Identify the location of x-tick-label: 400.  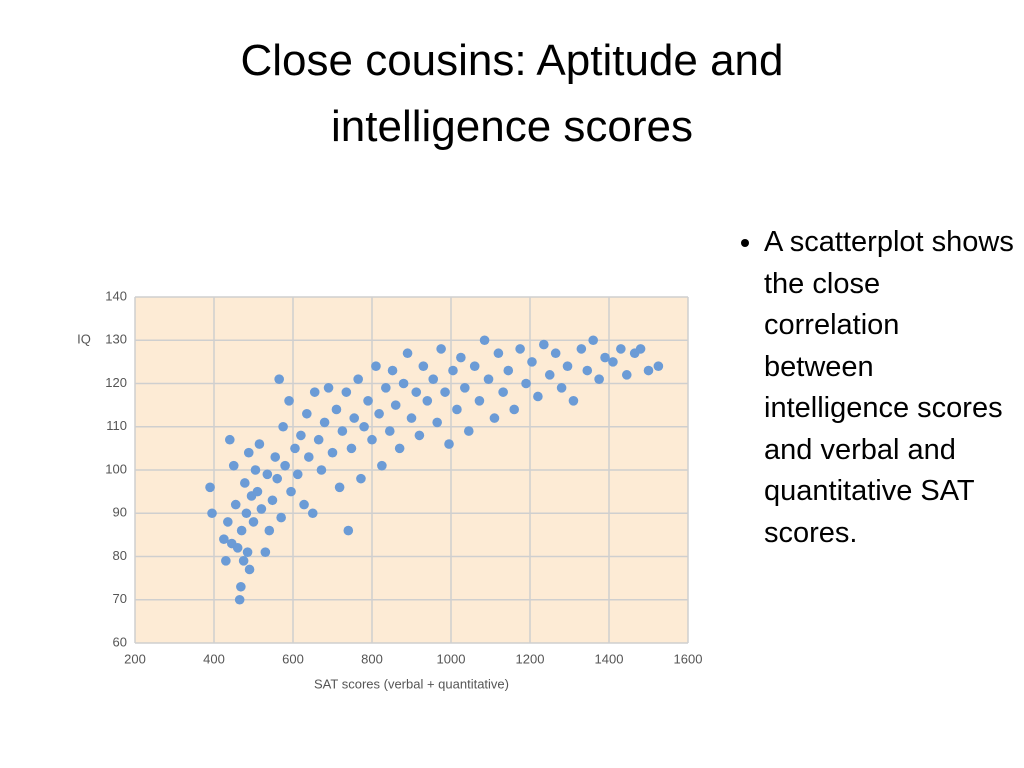
(214, 658).